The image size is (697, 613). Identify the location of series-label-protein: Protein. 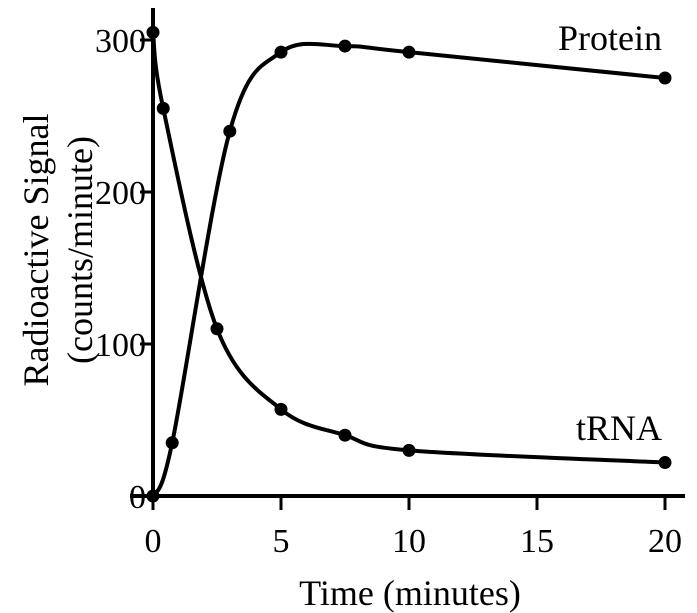
(610, 38).